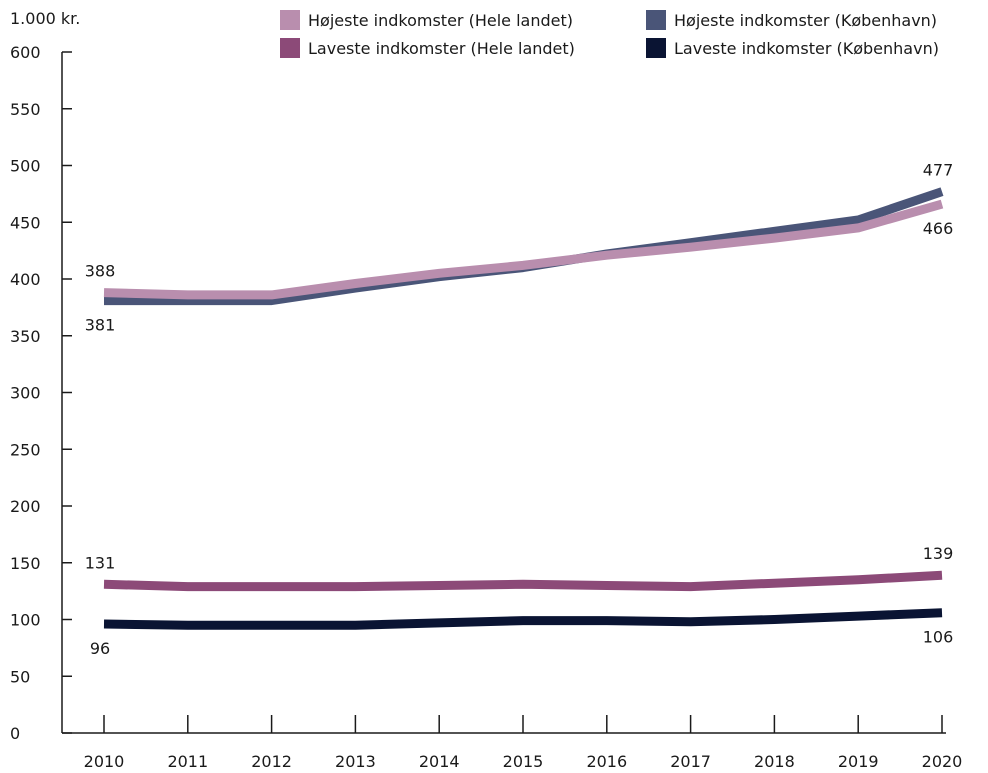 The width and height of the screenshot is (988, 773). Describe the element at coordinates (25, 620) in the screenshot. I see `y-tick-label: 100` at that location.